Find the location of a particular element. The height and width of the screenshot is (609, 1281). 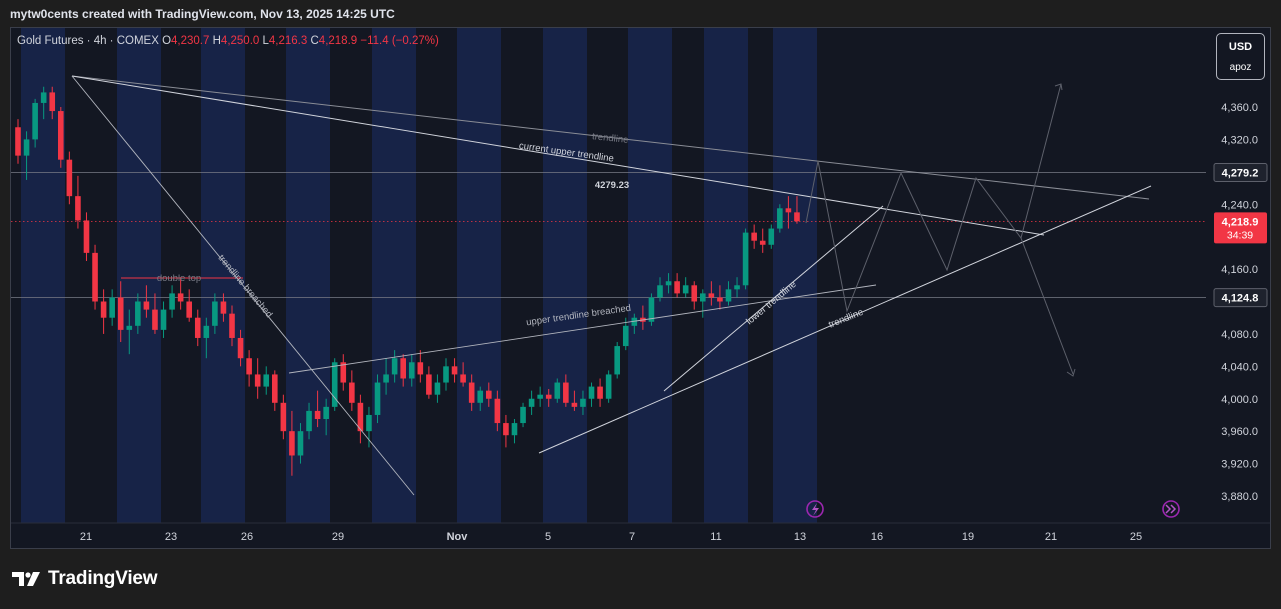

low-value: 4,216.3 is located at coordinates (288, 41).